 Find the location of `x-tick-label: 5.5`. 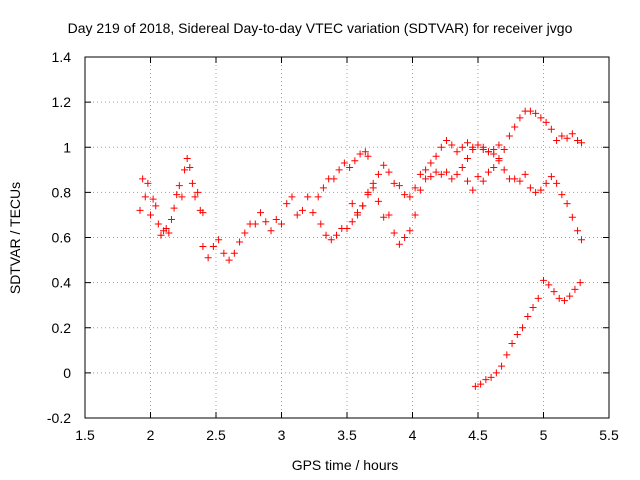

x-tick-label: 5.5 is located at coordinates (609, 435).